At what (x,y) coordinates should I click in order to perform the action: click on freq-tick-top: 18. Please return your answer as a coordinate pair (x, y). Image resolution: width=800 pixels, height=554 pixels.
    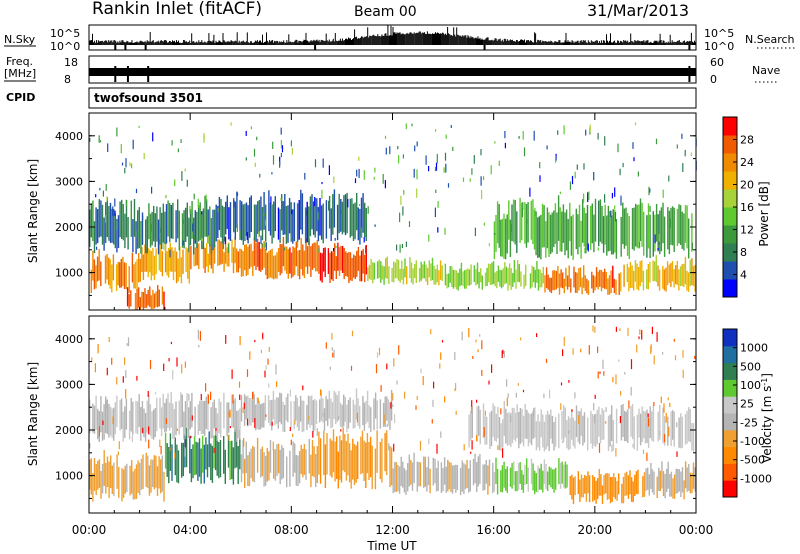
    Looking at the image, I should click on (71, 62).